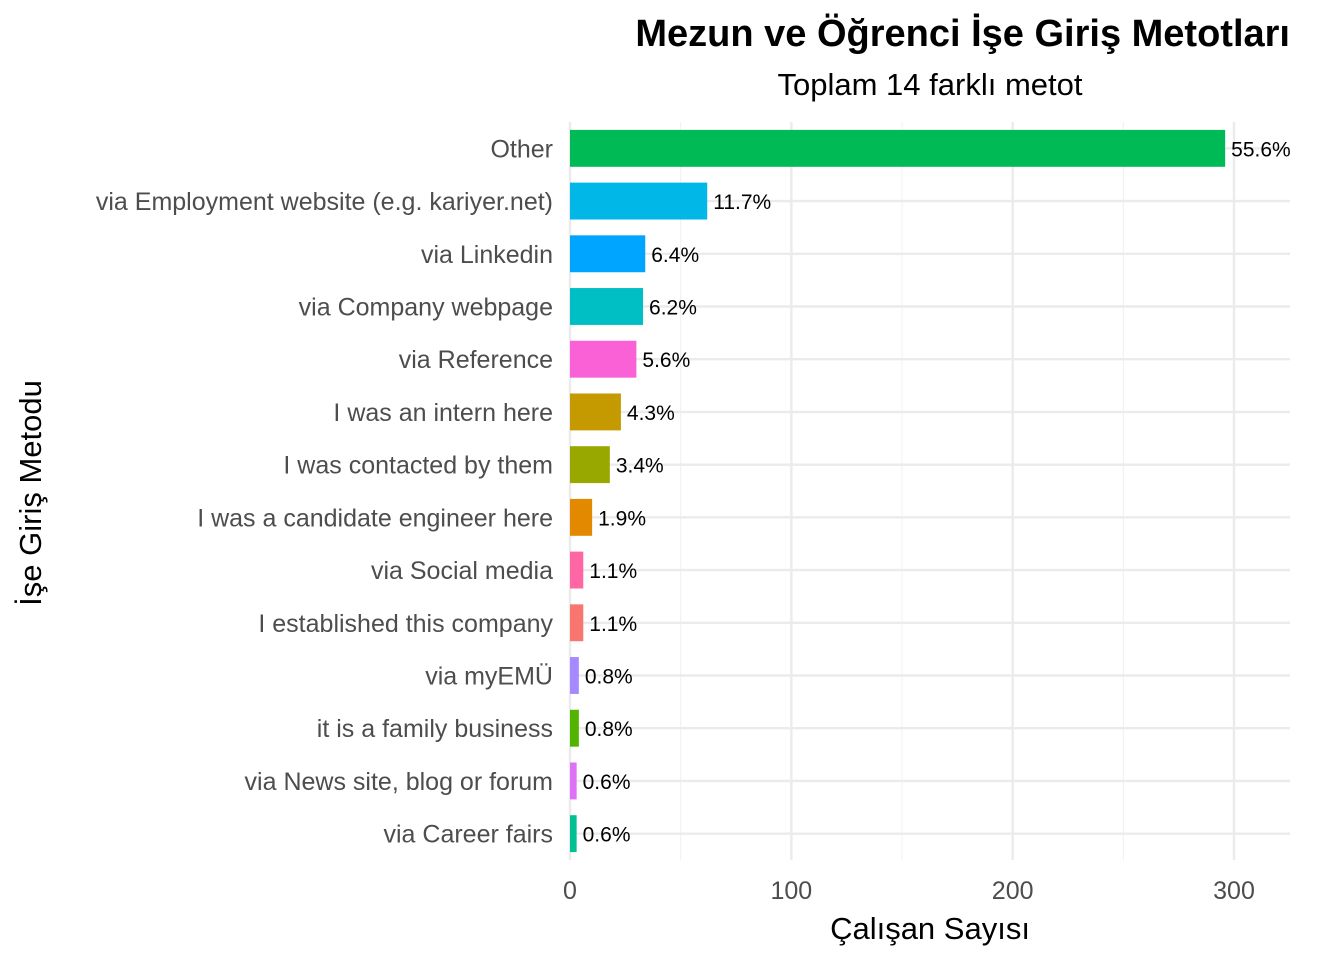  I want to click on x-tick-label: 200, so click(1013, 891).